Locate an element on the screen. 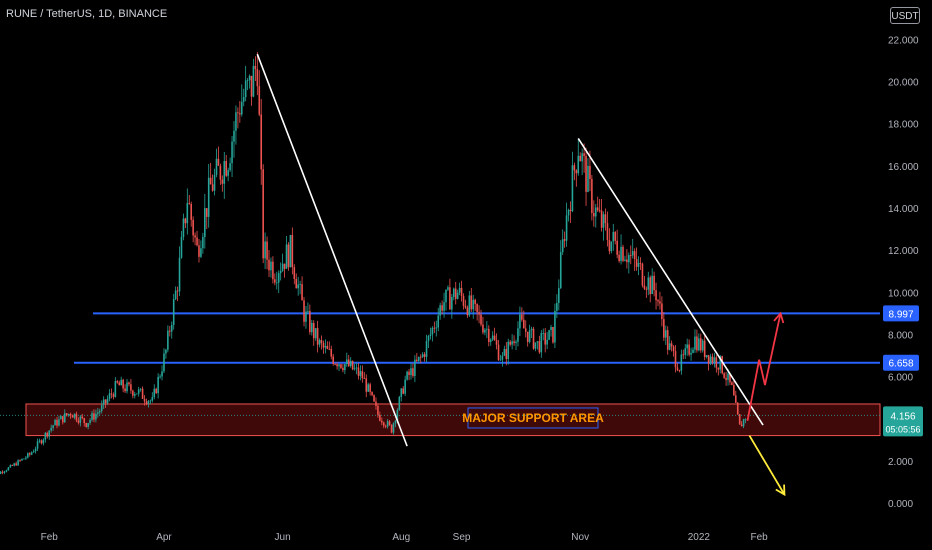  y-tick-label: 18.000 is located at coordinates (903, 125).